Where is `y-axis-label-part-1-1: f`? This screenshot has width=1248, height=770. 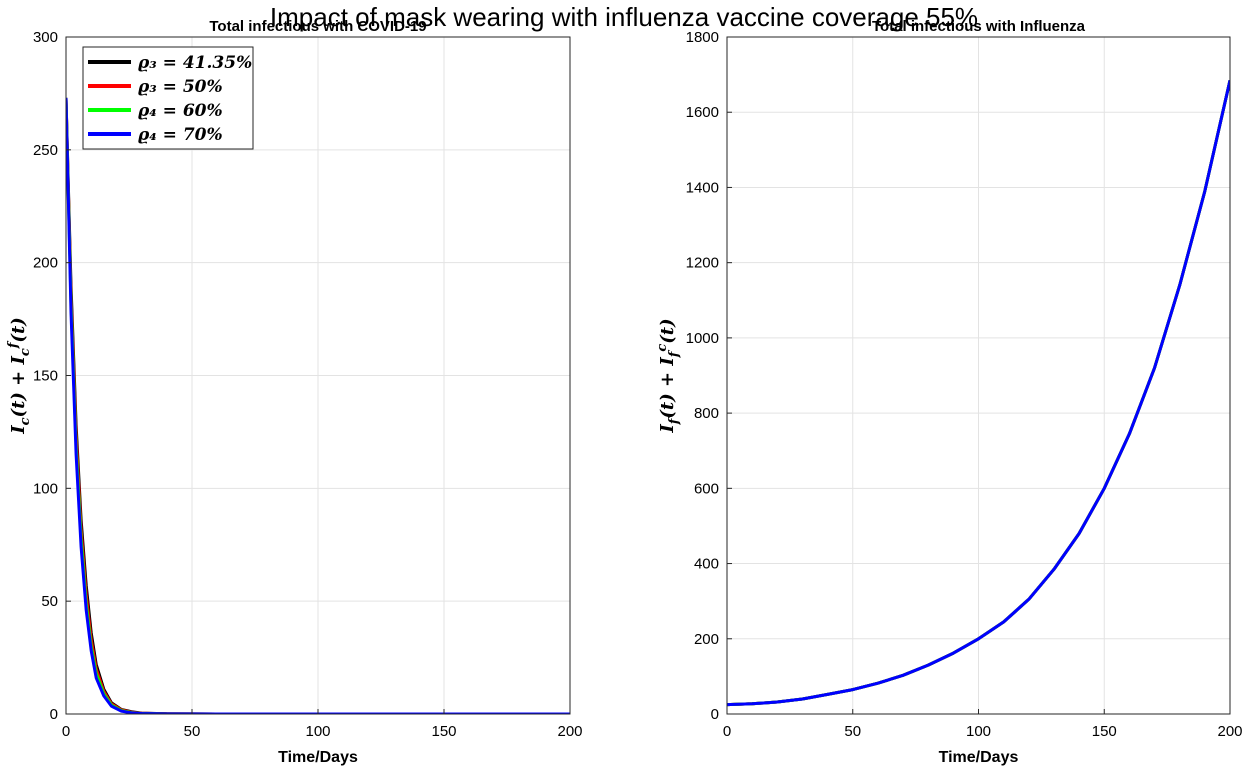
y-axis-label-part-1-1: f is located at coordinates (674, 420).